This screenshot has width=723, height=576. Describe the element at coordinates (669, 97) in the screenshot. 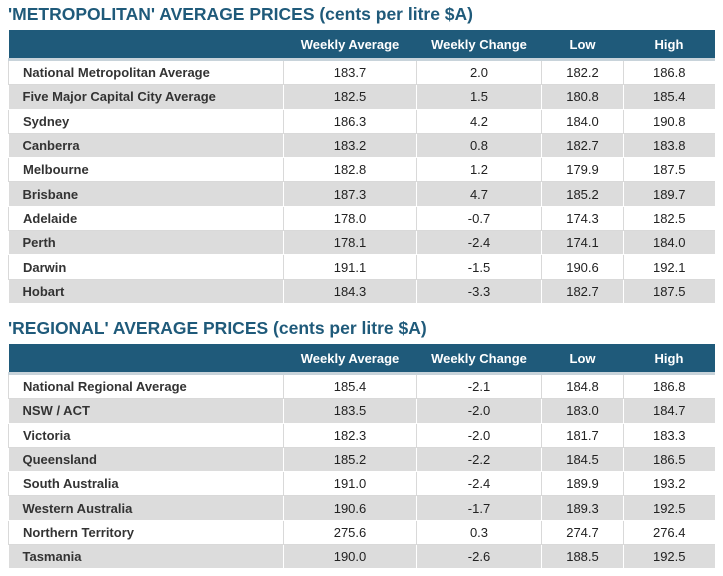

I see `cell-high: 185.4` at that location.